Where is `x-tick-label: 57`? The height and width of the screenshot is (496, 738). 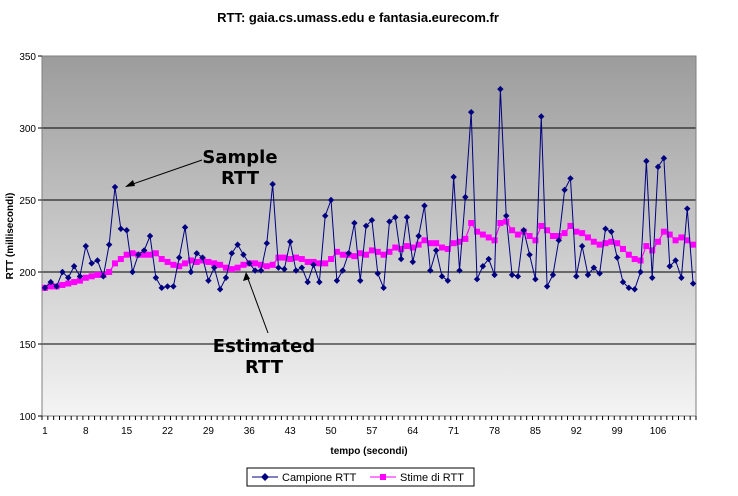 x-tick-label: 57 is located at coordinates (372, 431).